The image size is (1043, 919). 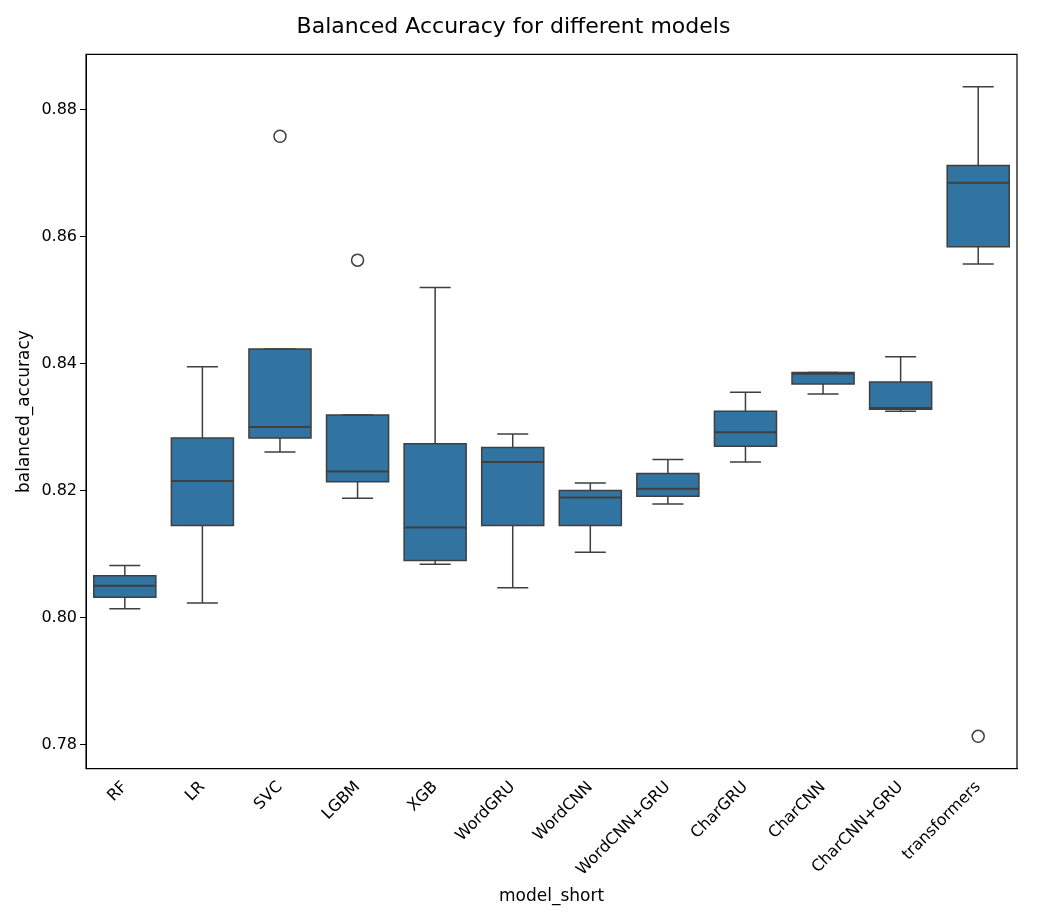 I want to click on y-tick-label: 0.88, so click(x=59, y=108).